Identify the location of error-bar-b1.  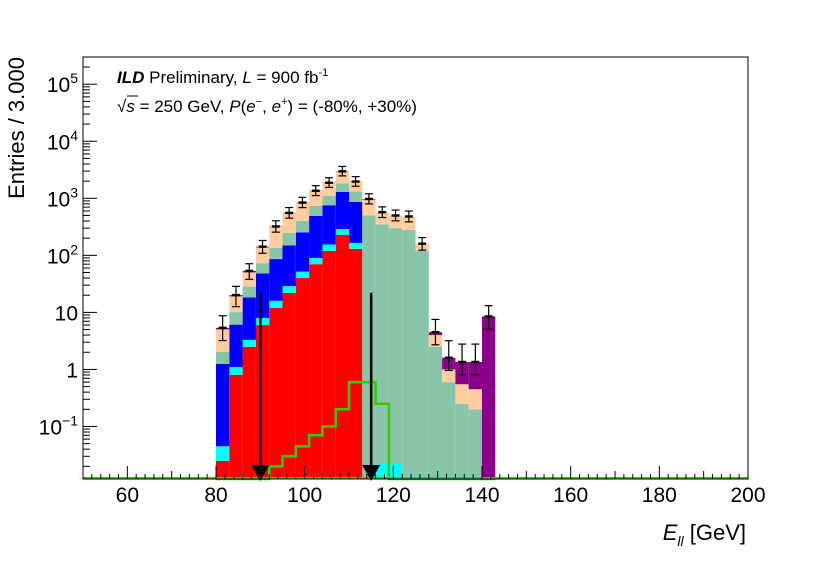
(235, 296).